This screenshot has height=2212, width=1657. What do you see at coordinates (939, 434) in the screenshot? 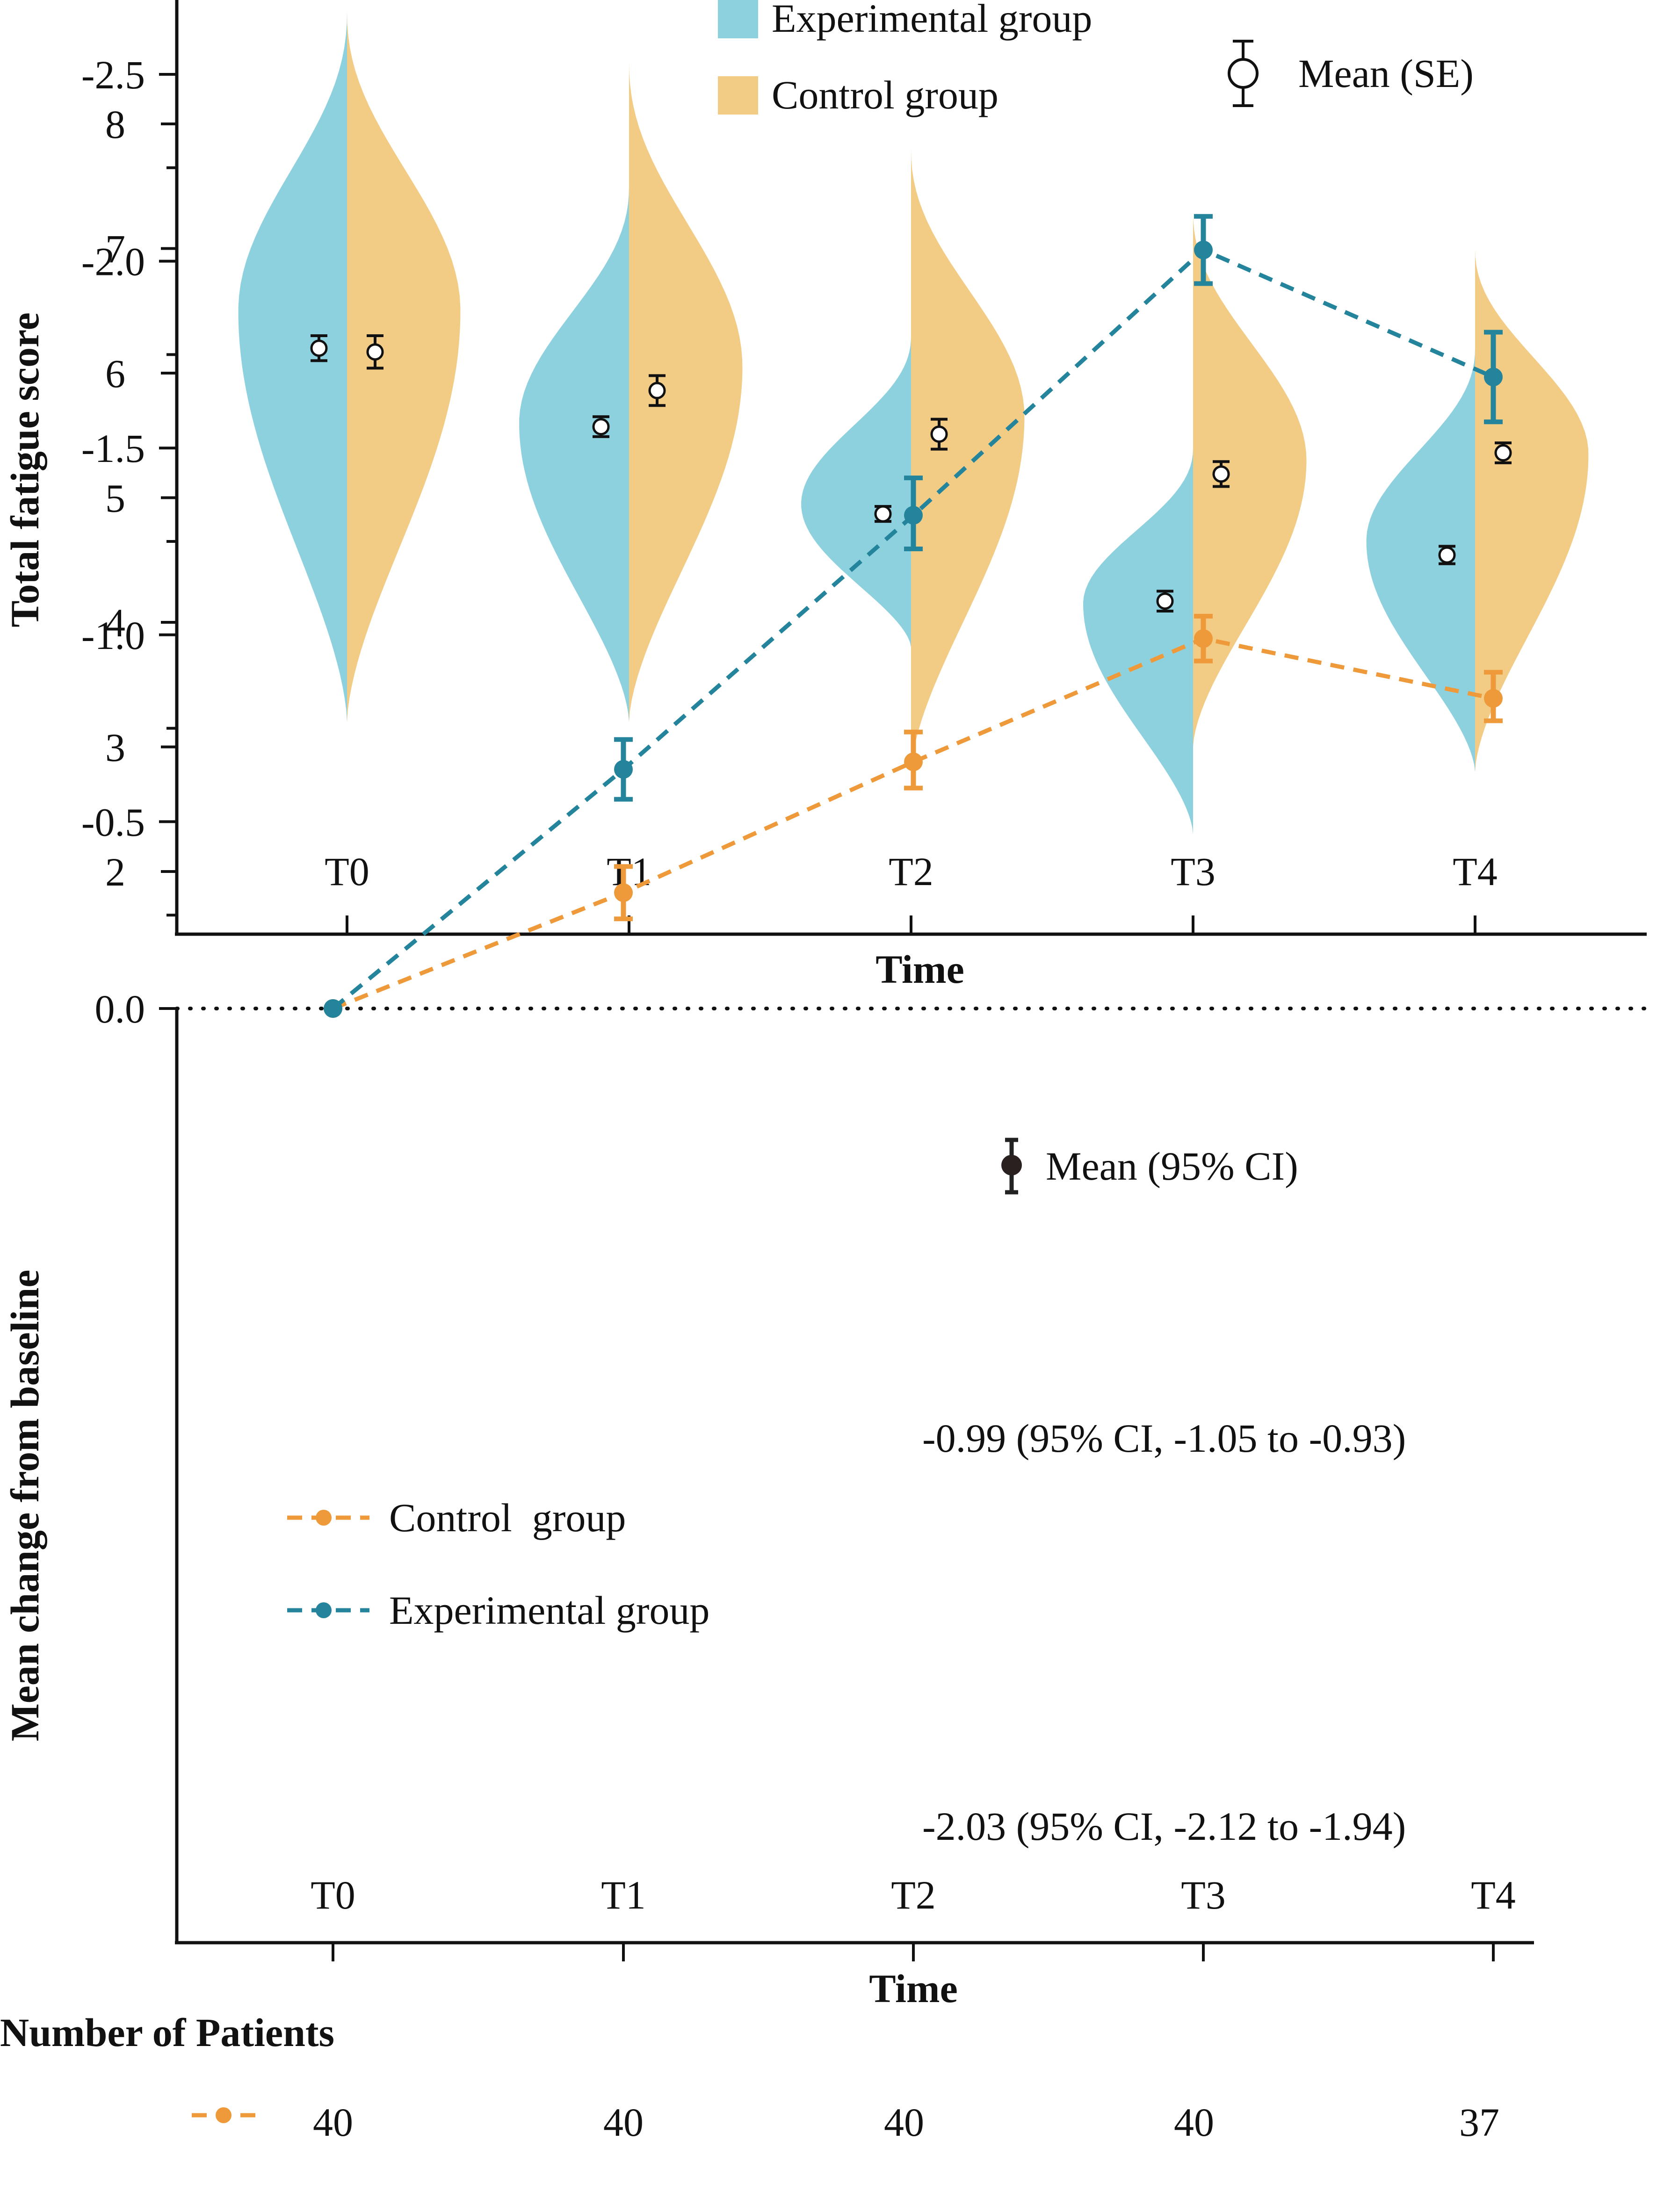
I see `mean-se-control-T2` at bounding box center [939, 434].